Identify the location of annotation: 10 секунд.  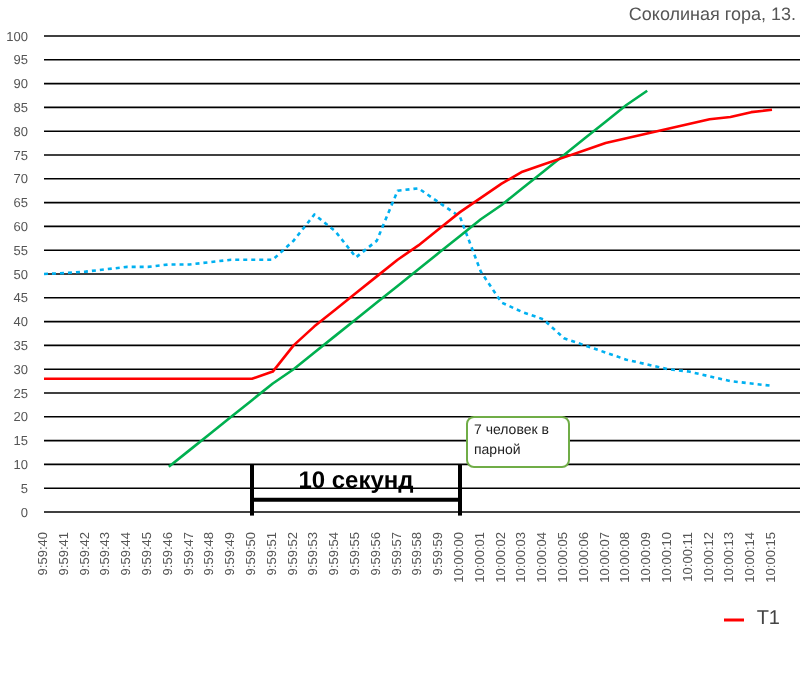
(356, 480).